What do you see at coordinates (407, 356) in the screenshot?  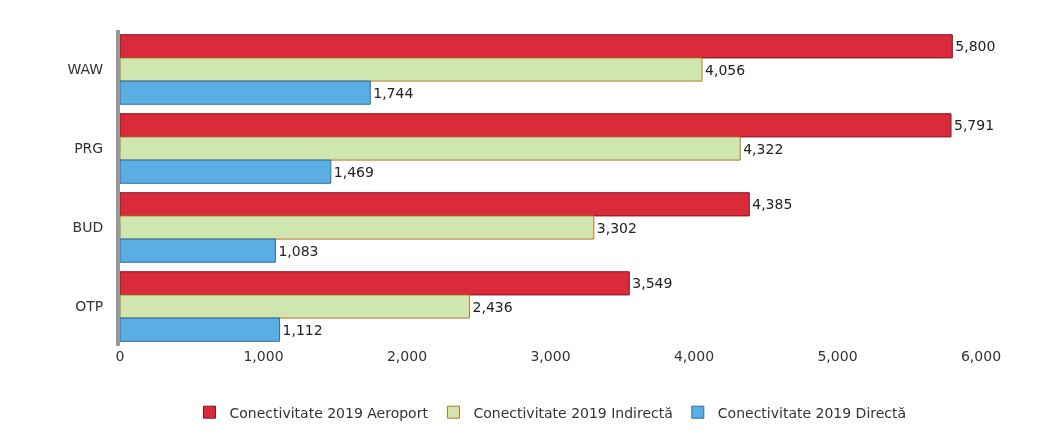 I see `x-tick-label: 2,000` at bounding box center [407, 356].